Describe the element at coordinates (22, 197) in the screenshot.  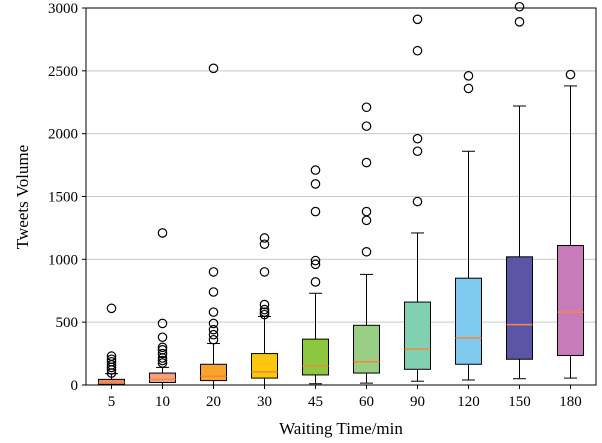
I see `y-axis-title: Tweets Volume` at that location.